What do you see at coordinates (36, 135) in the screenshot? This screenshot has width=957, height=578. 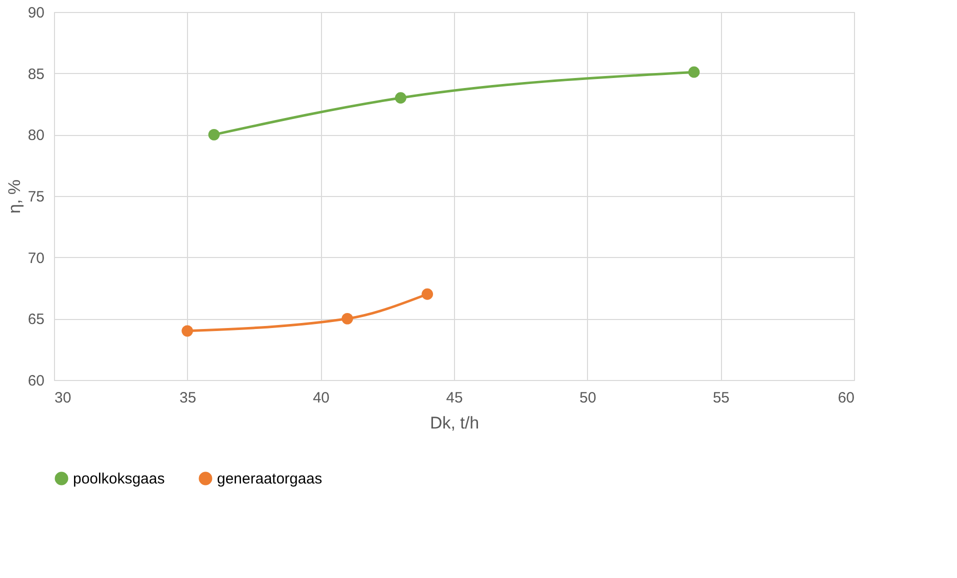 I see `y-tick-label: 80` at bounding box center [36, 135].